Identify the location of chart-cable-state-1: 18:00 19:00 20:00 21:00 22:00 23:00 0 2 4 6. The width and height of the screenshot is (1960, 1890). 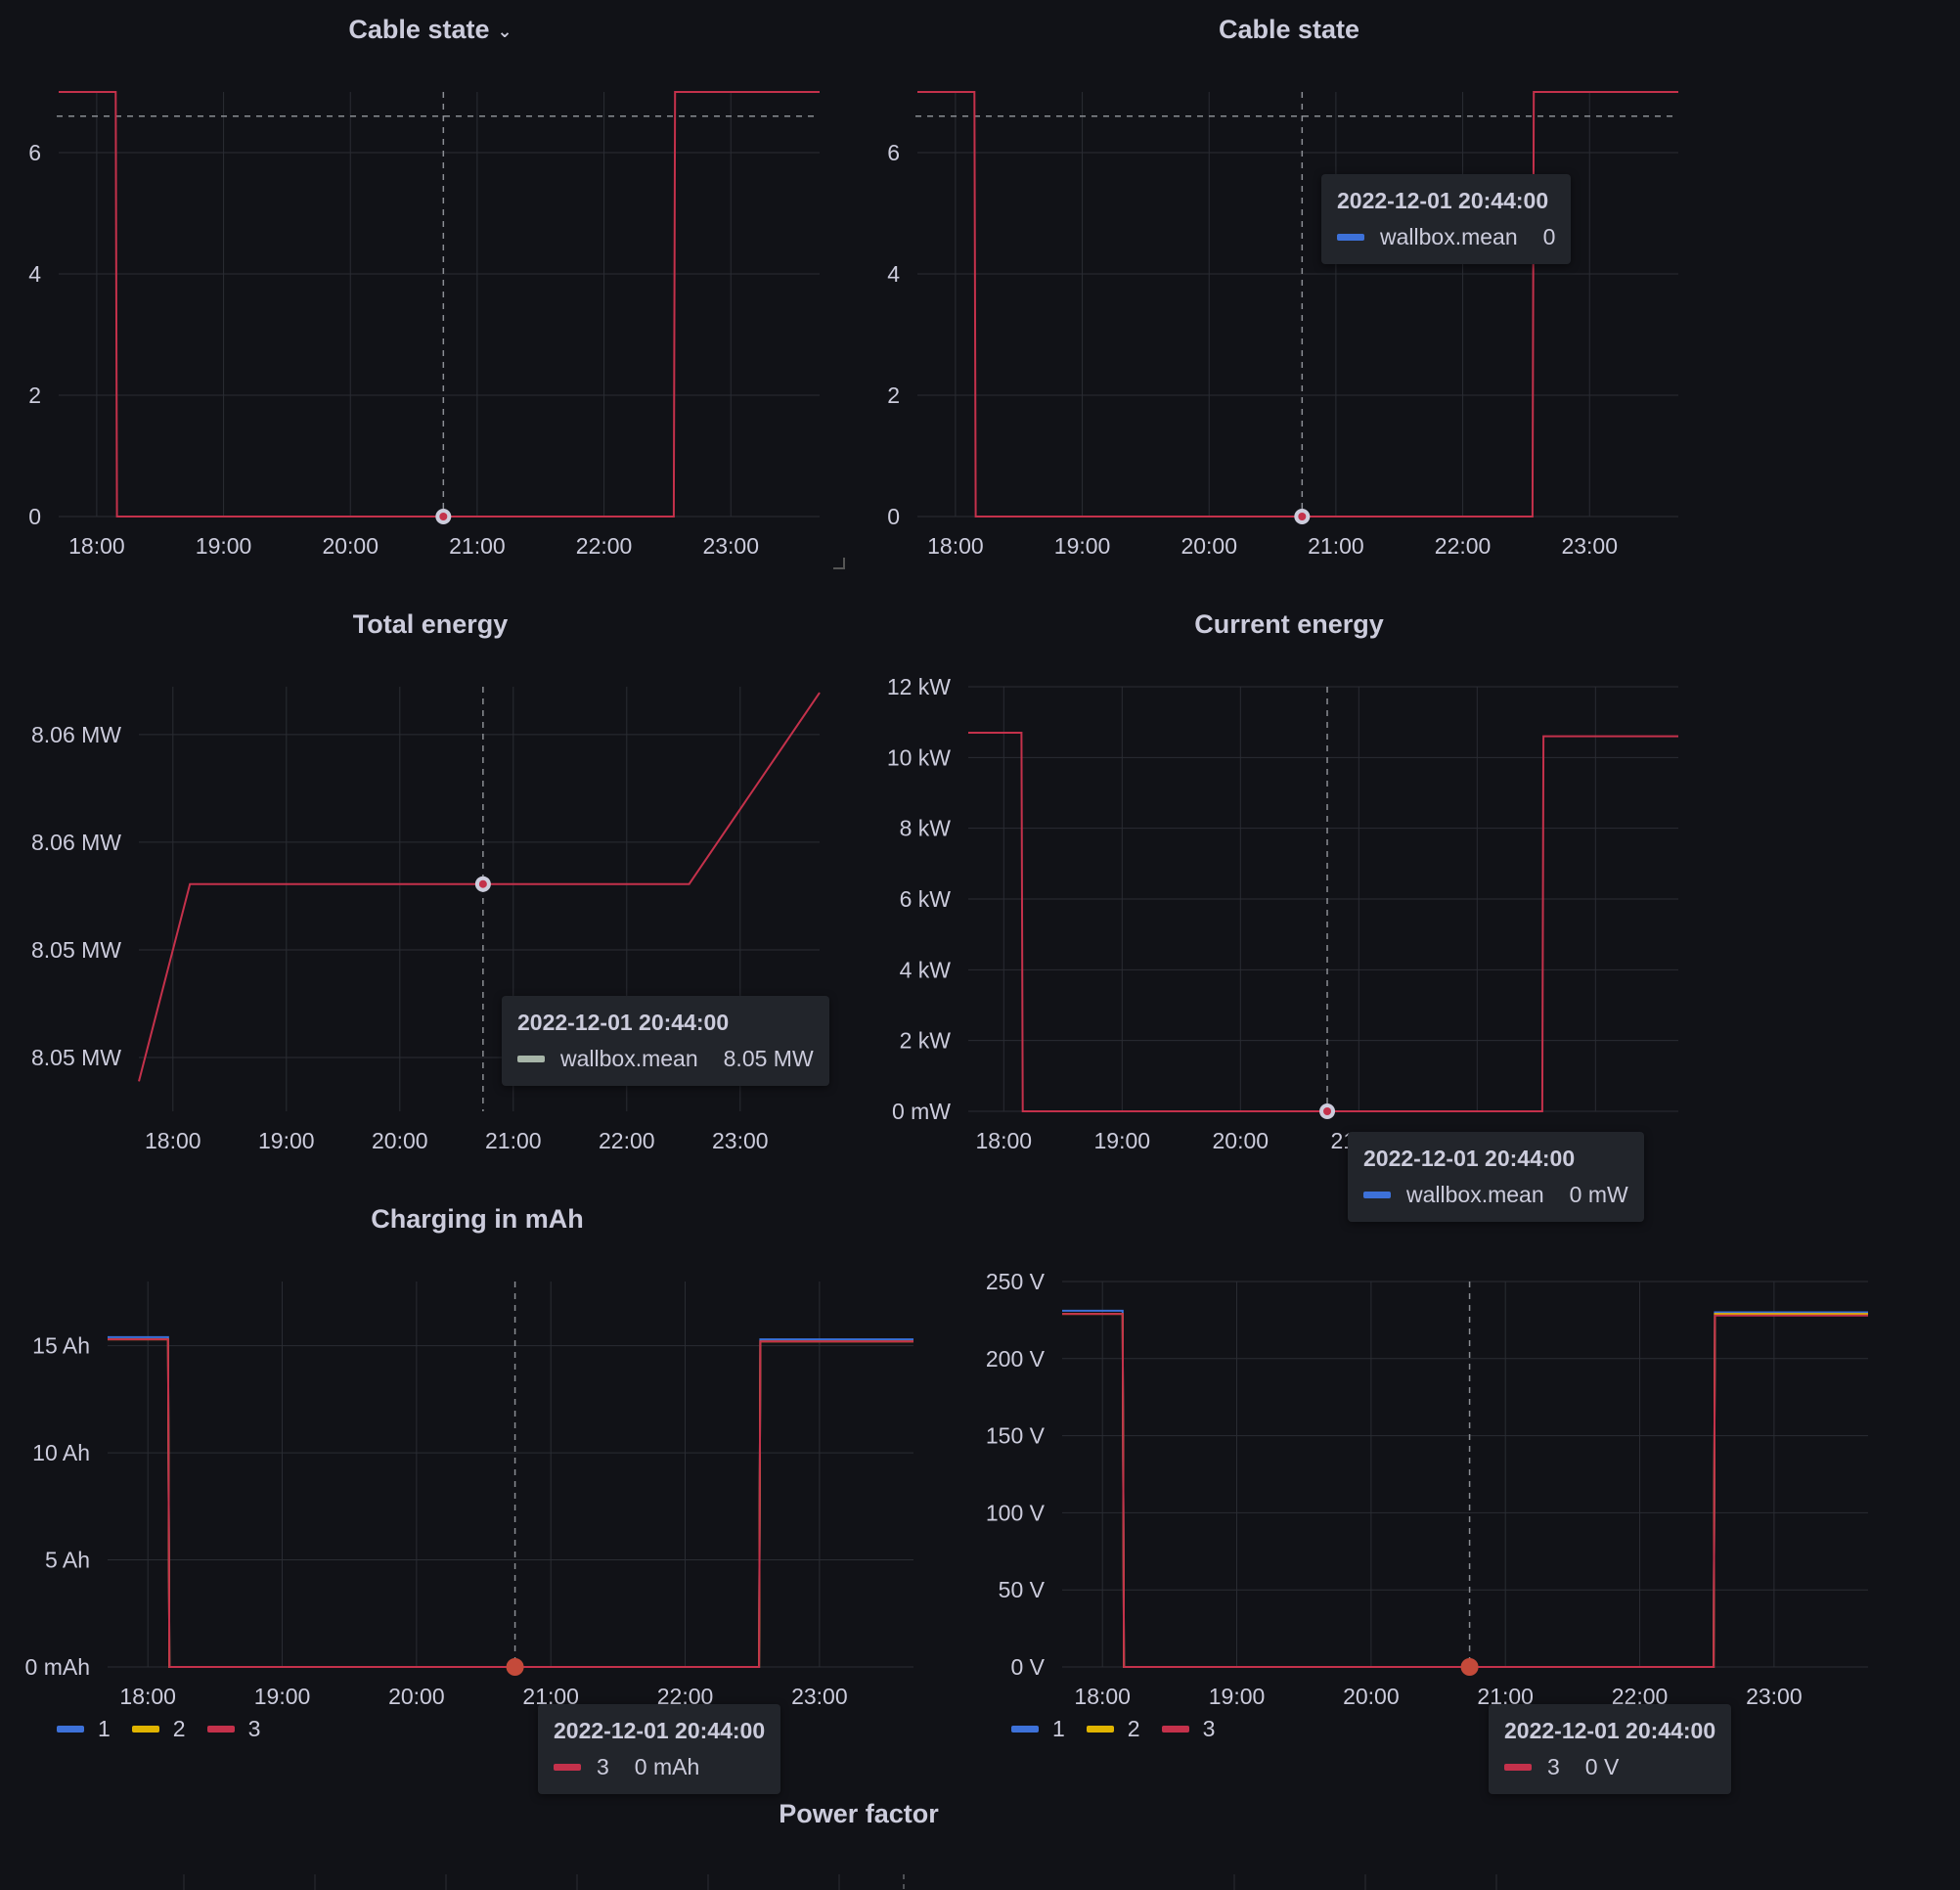
(424, 325).